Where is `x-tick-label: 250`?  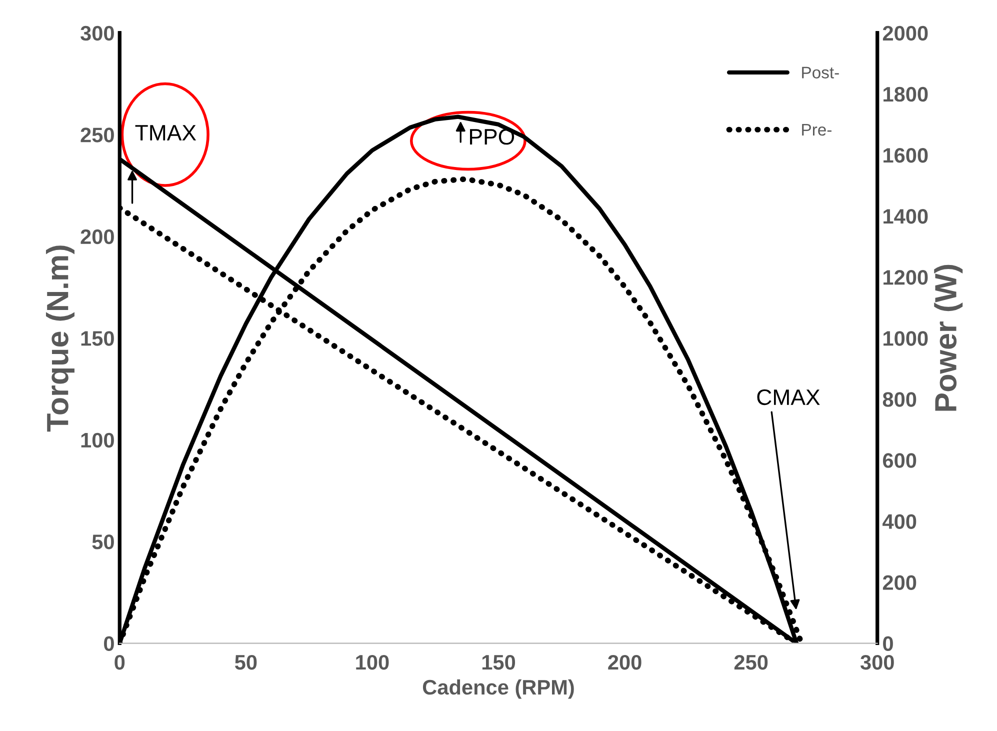 x-tick-label: 250 is located at coordinates (751, 662).